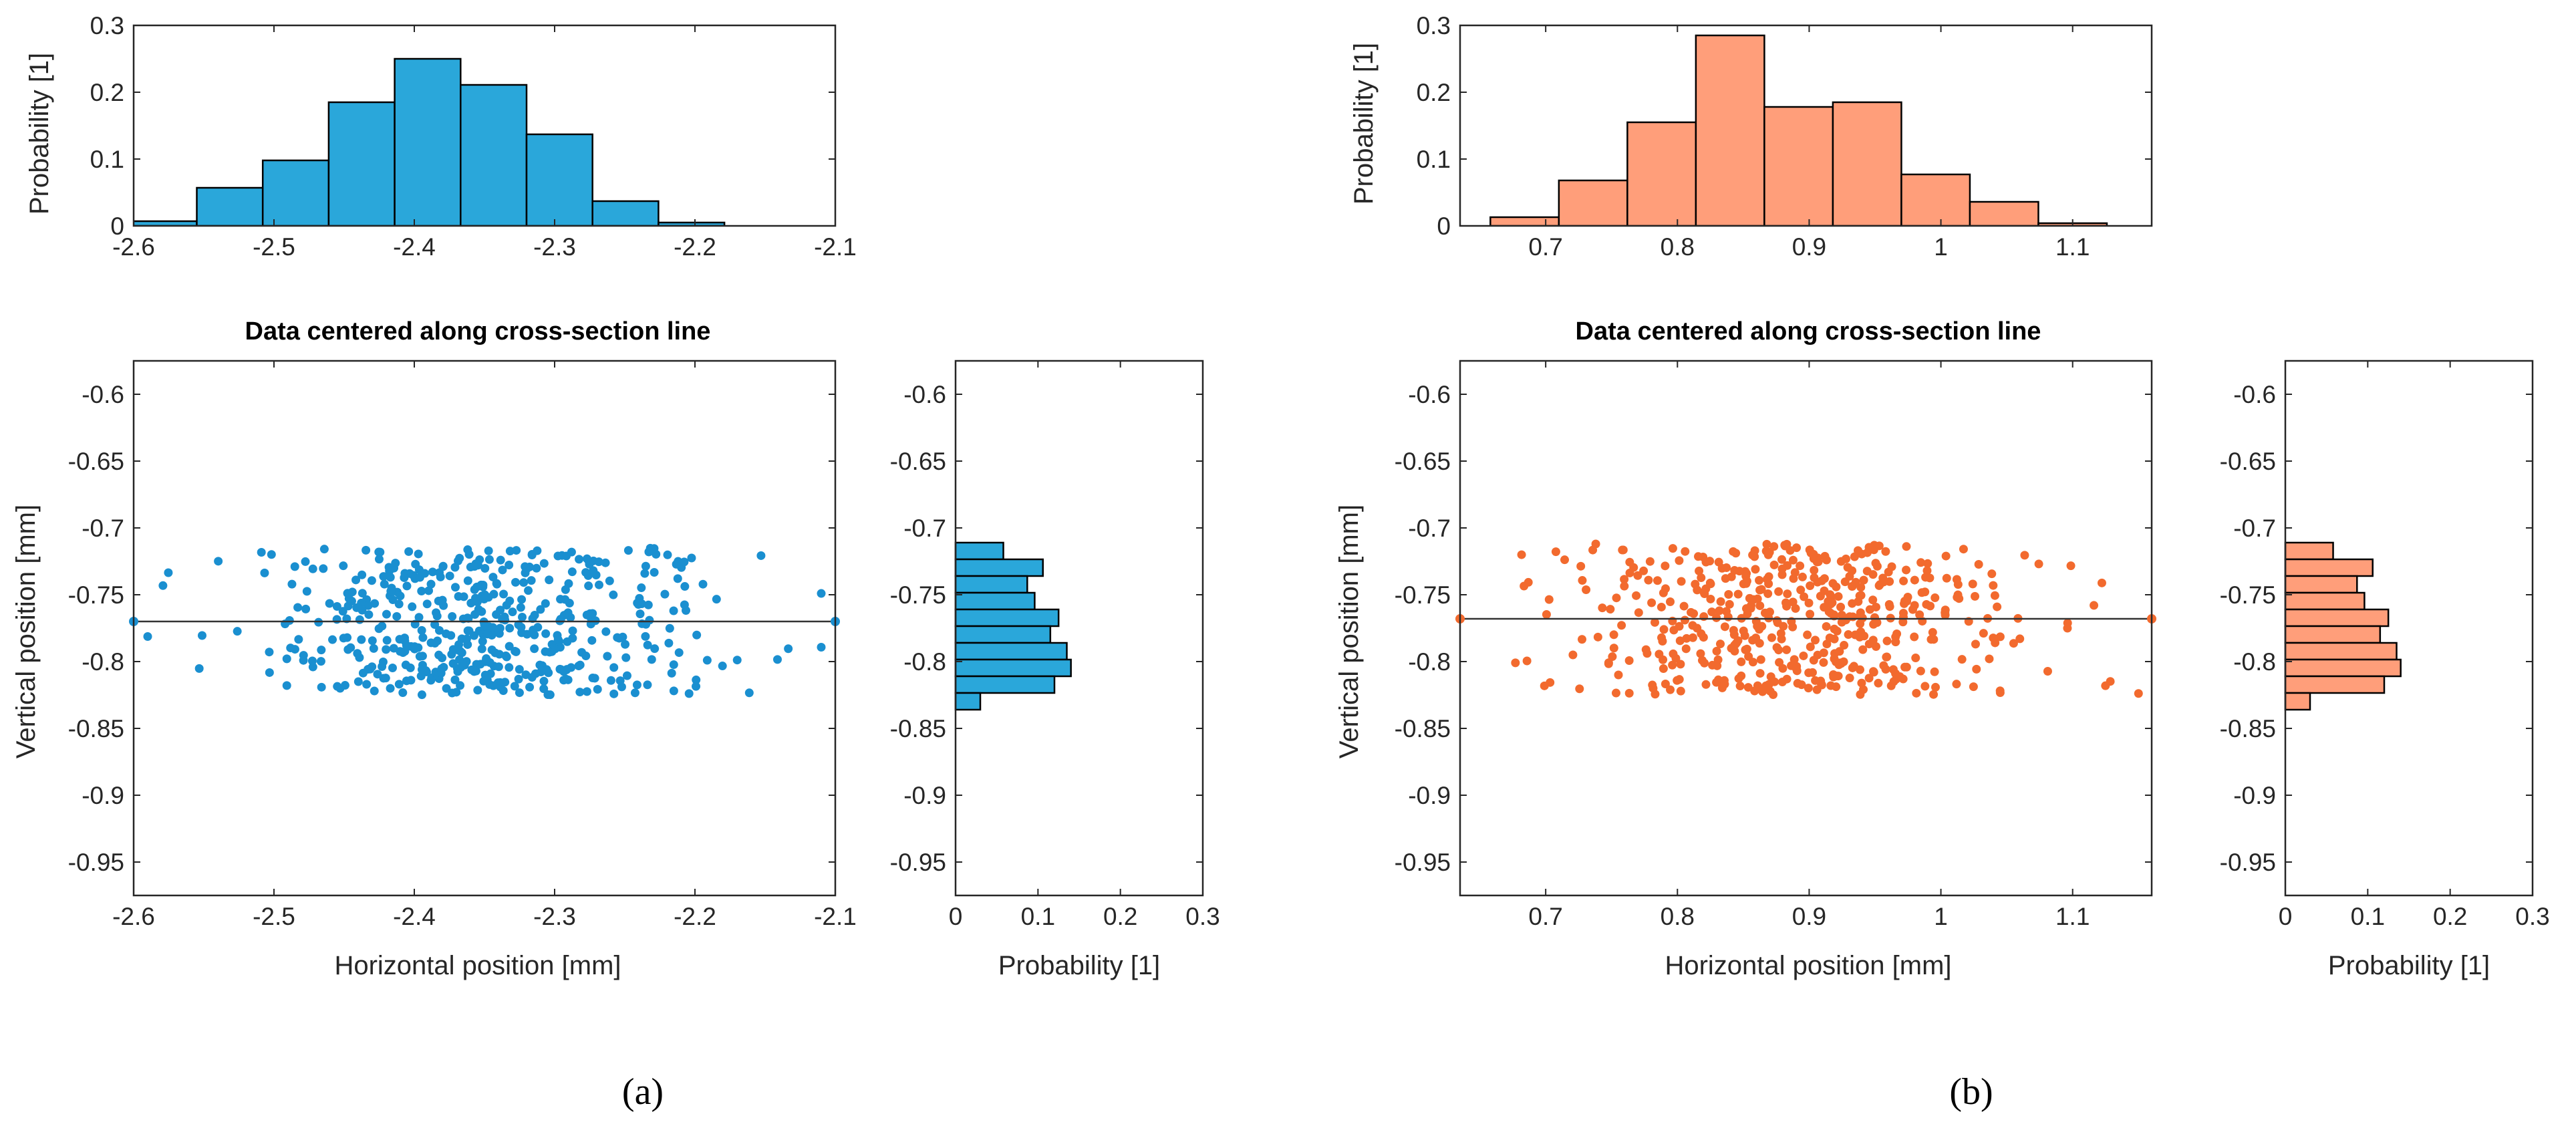 The image size is (2576, 1124). Describe the element at coordinates (2532, 916) in the screenshot. I see `panel-b-side-xtick-label: 0.3` at that location.